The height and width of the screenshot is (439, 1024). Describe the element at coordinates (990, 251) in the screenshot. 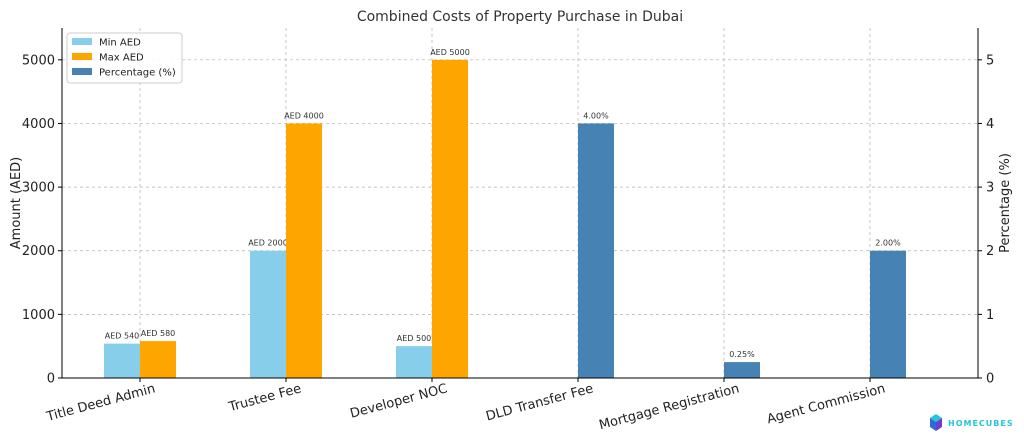

I see `y-tick-label-right: 2` at that location.